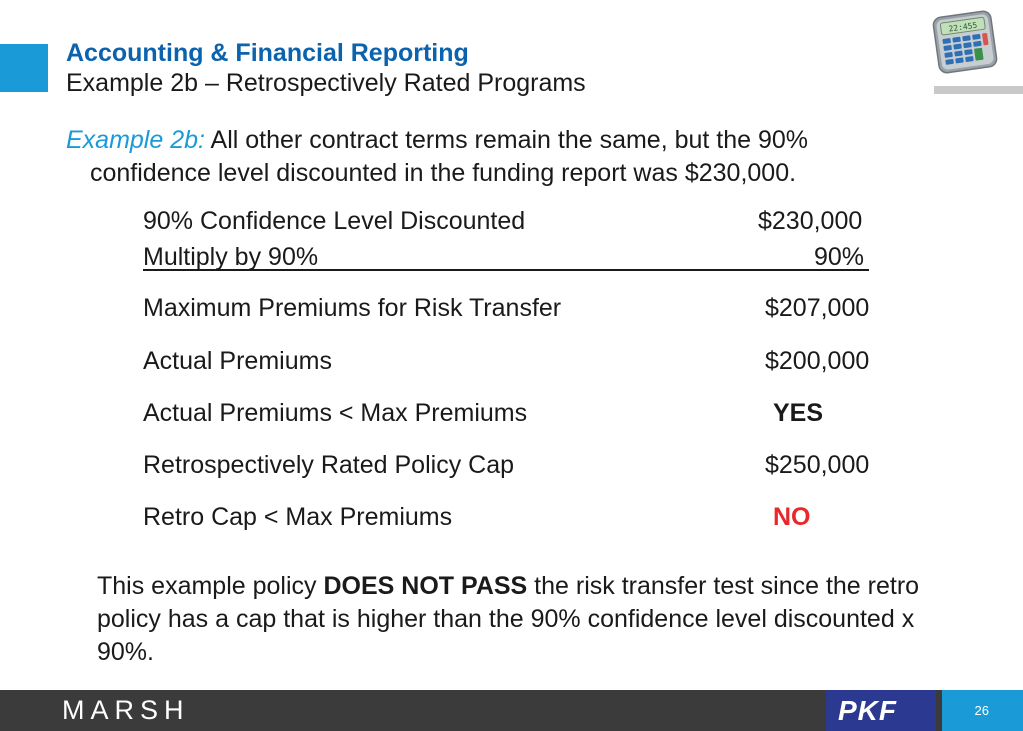  I want to click on row-value-multiply: 90%, so click(839, 257).